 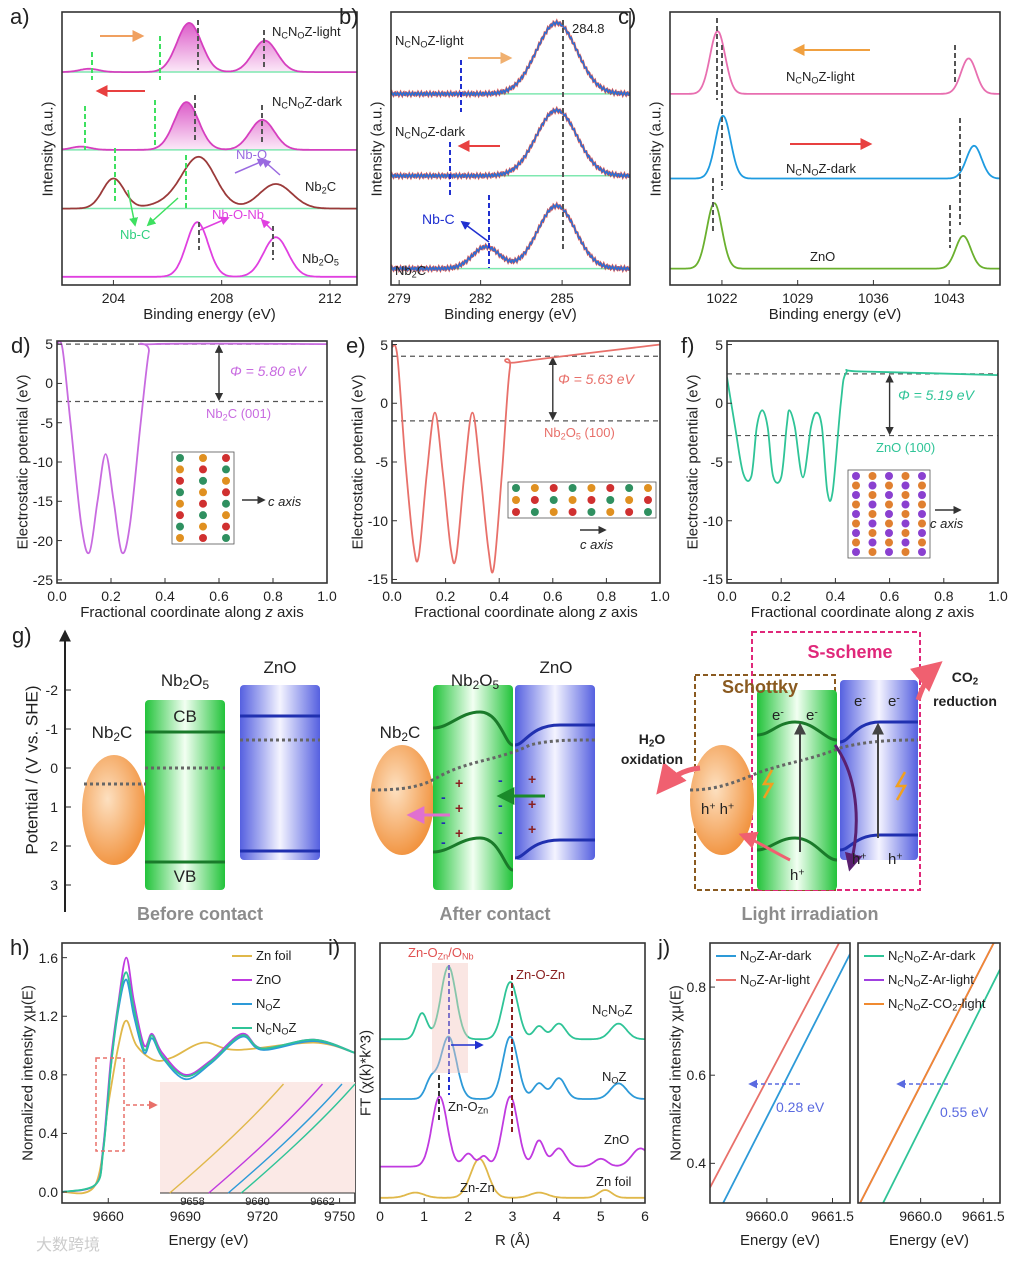 I want to click on s-scheme-box, so click(x=836, y=761).